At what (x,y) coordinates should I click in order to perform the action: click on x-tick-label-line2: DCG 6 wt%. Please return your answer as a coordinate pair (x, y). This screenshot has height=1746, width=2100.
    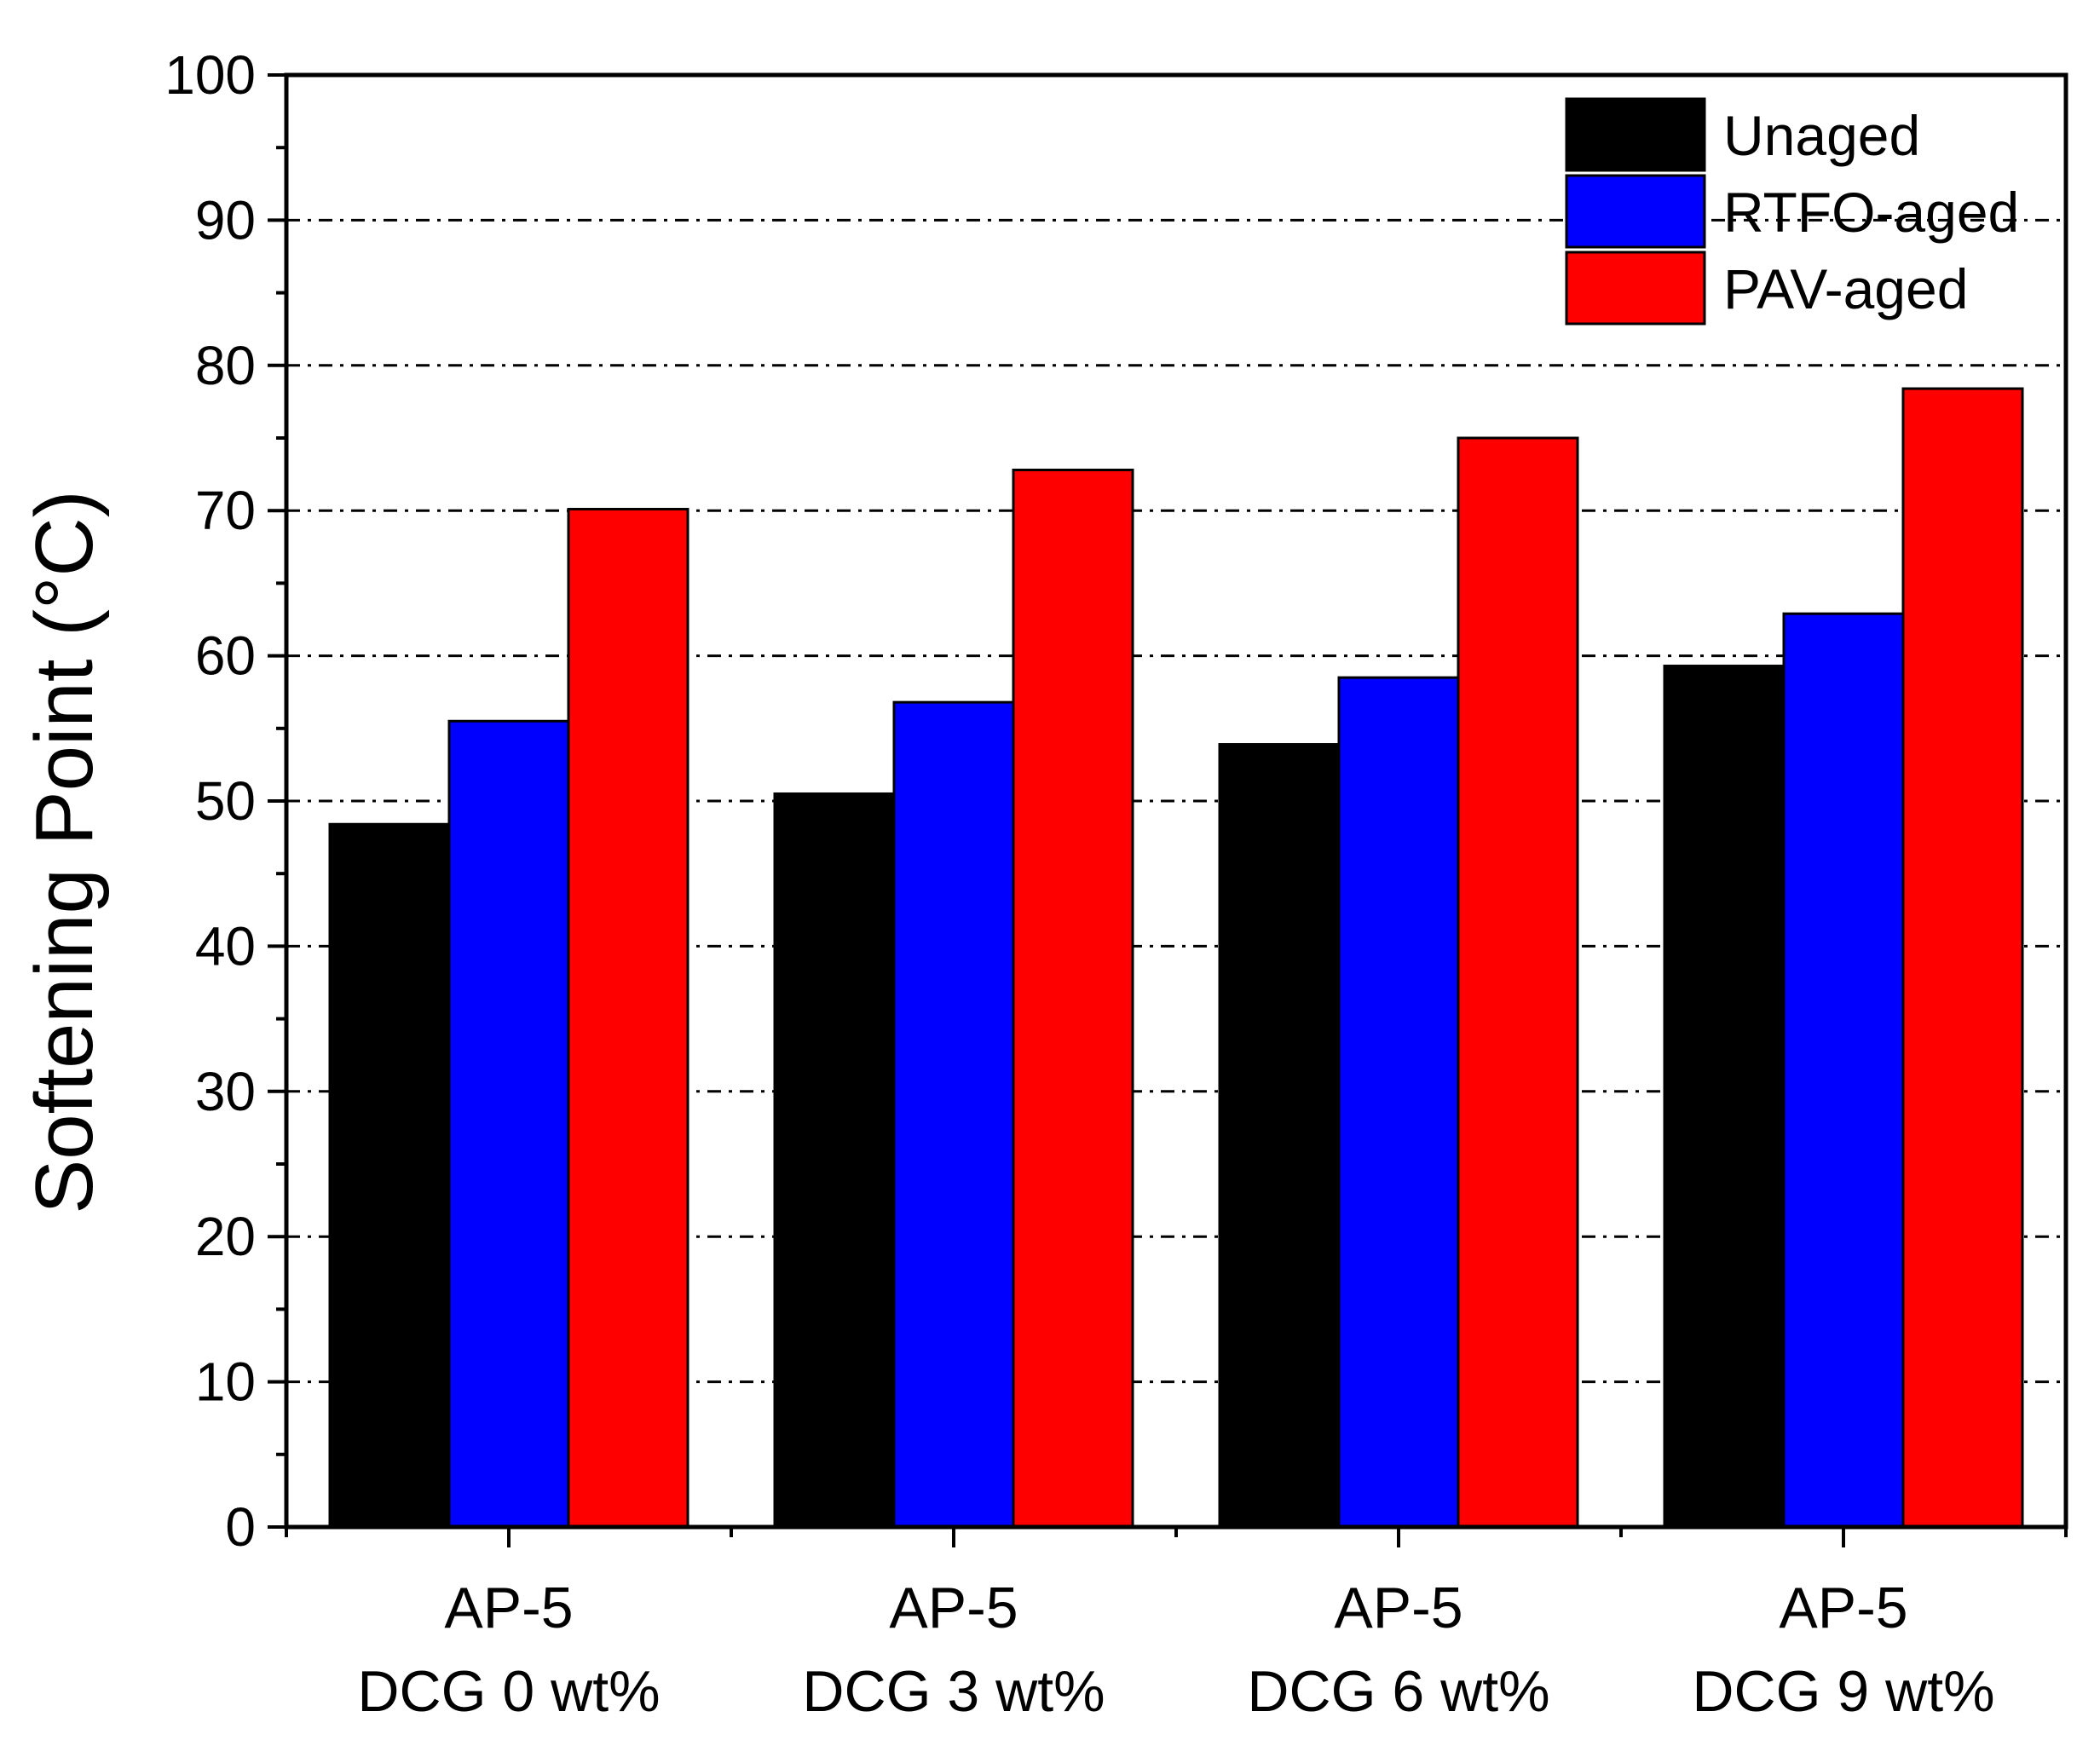
    Looking at the image, I should click on (1398, 1691).